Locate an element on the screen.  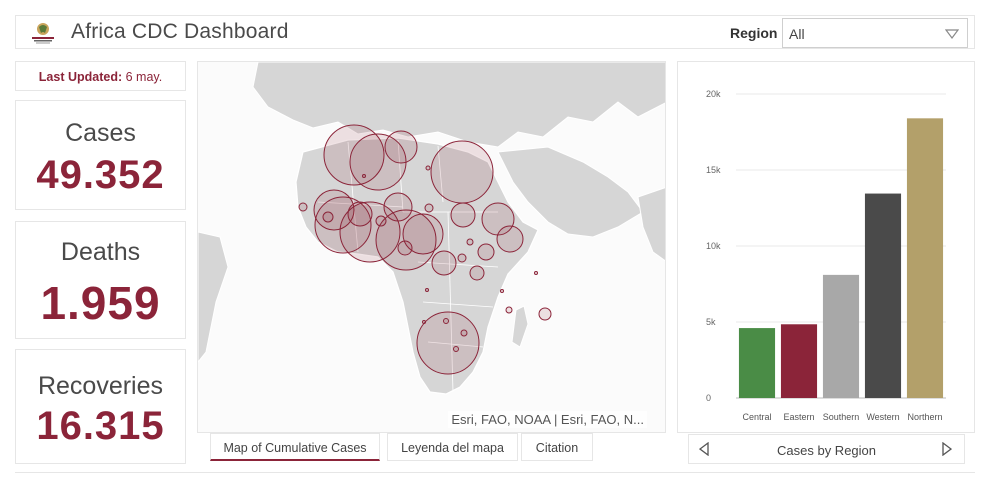
cases-card: Cases 49.352 is located at coordinates (100, 155).